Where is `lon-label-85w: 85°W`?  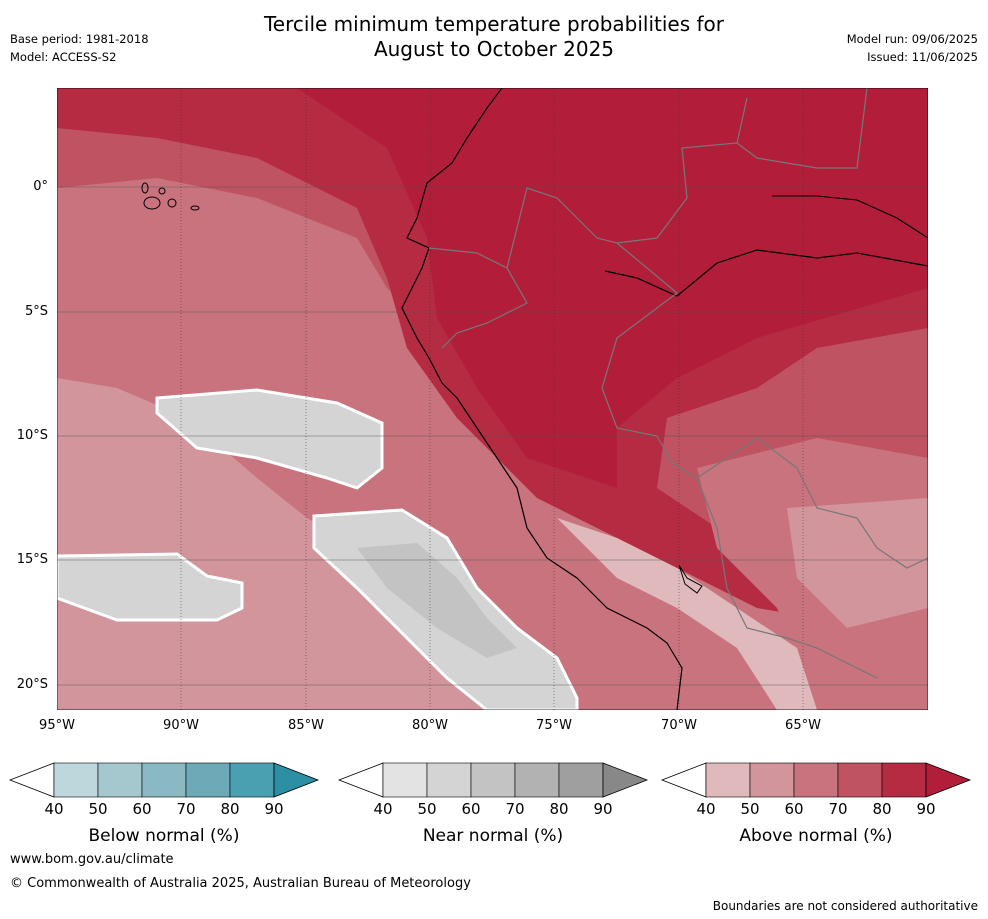
lon-label-85w: 85°W is located at coordinates (306, 725).